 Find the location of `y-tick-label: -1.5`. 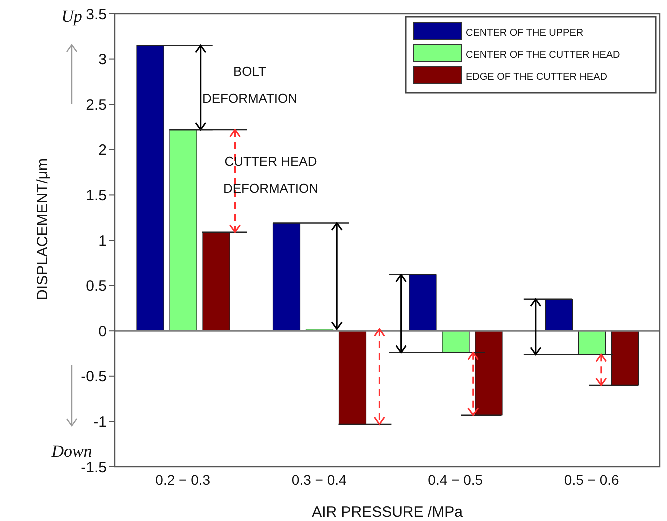

y-tick-label: -1.5 is located at coordinates (94, 467).